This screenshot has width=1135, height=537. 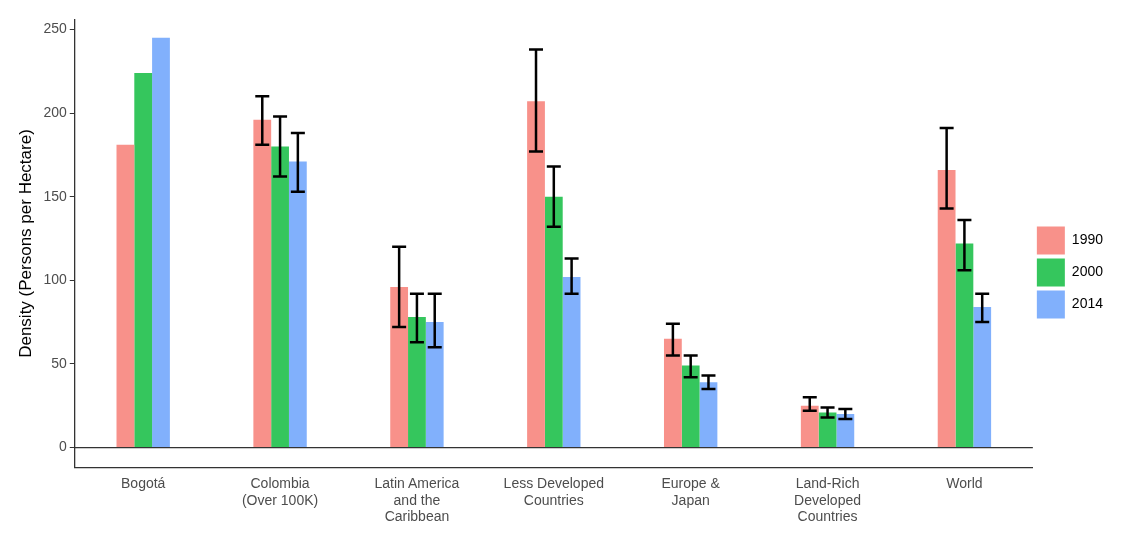 I want to click on x-tick-label: Latin America and the Caribbean, so click(x=417, y=499).